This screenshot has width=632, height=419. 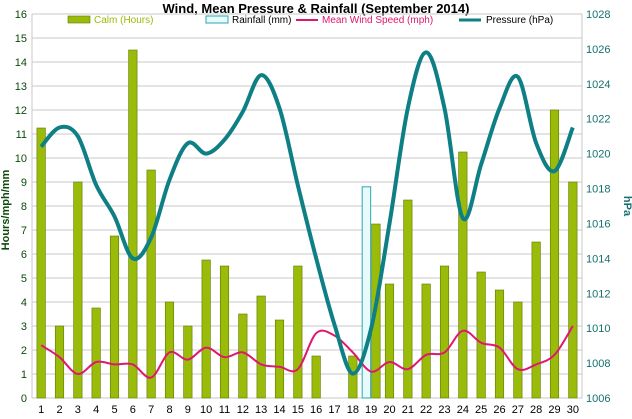 I want to click on x-tick-label: 26, so click(x=499, y=410).